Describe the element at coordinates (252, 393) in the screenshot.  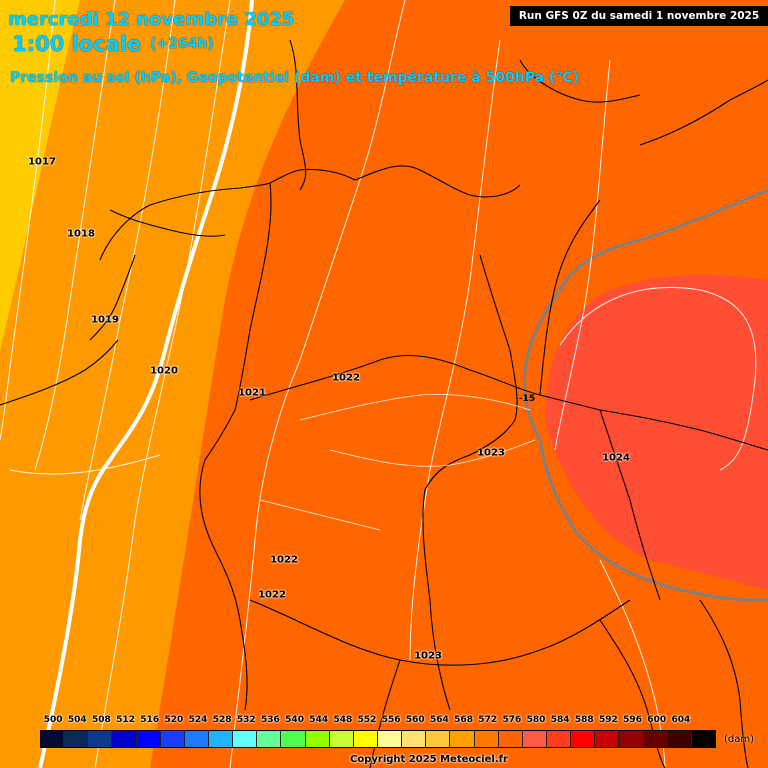
I see `pressure-label: 1021` at that location.